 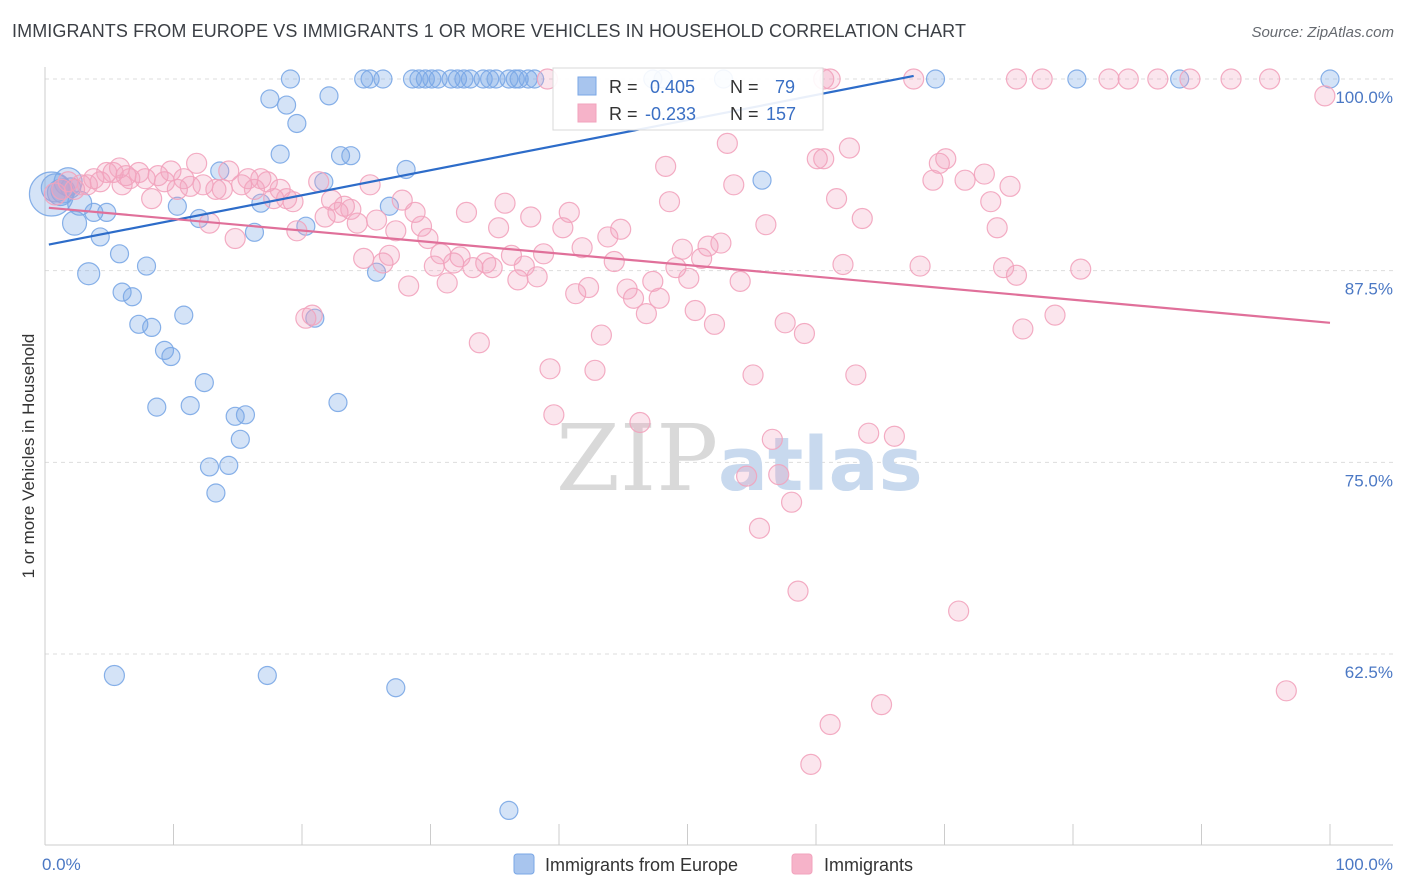 I want to click on y-tick-label-3: 100.0%, so click(x=1364, y=97).